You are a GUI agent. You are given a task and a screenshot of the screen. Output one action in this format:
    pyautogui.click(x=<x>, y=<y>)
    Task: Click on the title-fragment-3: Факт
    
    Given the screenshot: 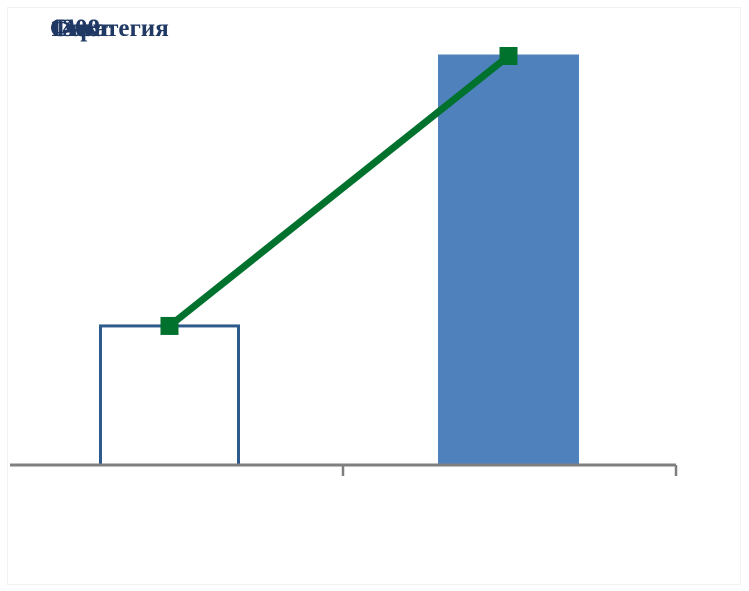 What is the action you would take?
    pyautogui.click(x=80, y=28)
    